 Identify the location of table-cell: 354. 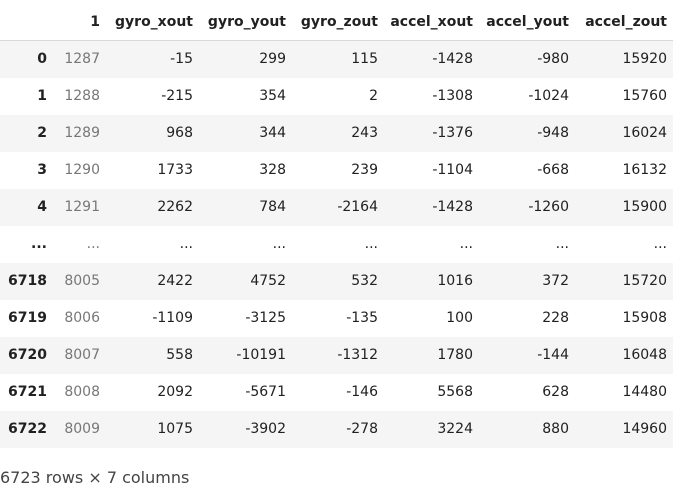
(272, 96).